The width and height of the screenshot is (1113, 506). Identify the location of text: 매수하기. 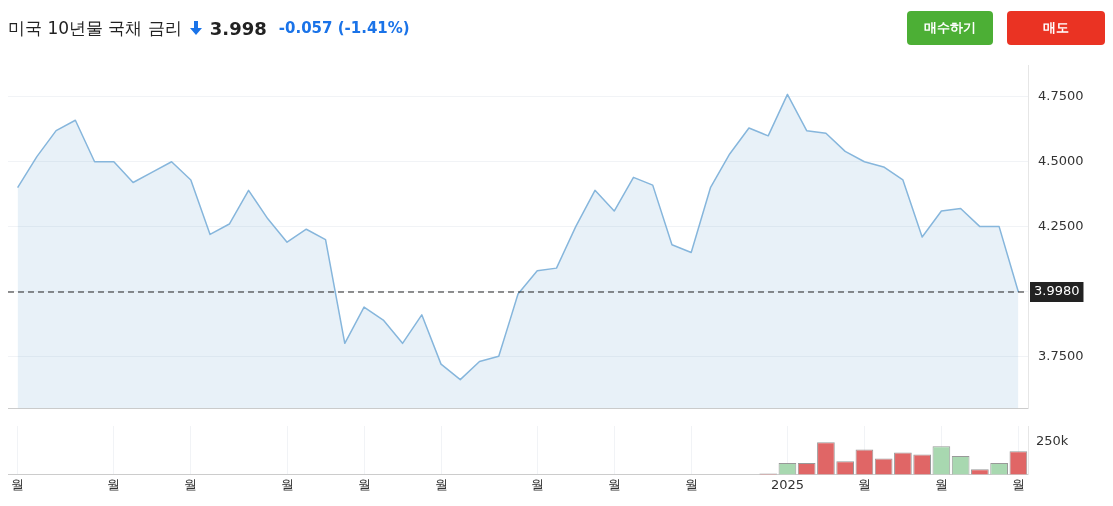
(950, 28).